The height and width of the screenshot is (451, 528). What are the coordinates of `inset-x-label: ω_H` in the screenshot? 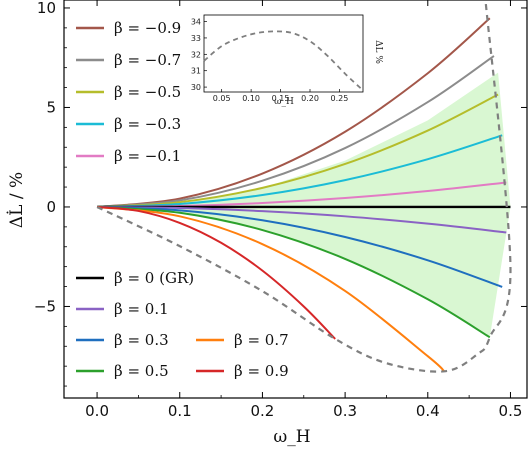 It's located at (284, 102).